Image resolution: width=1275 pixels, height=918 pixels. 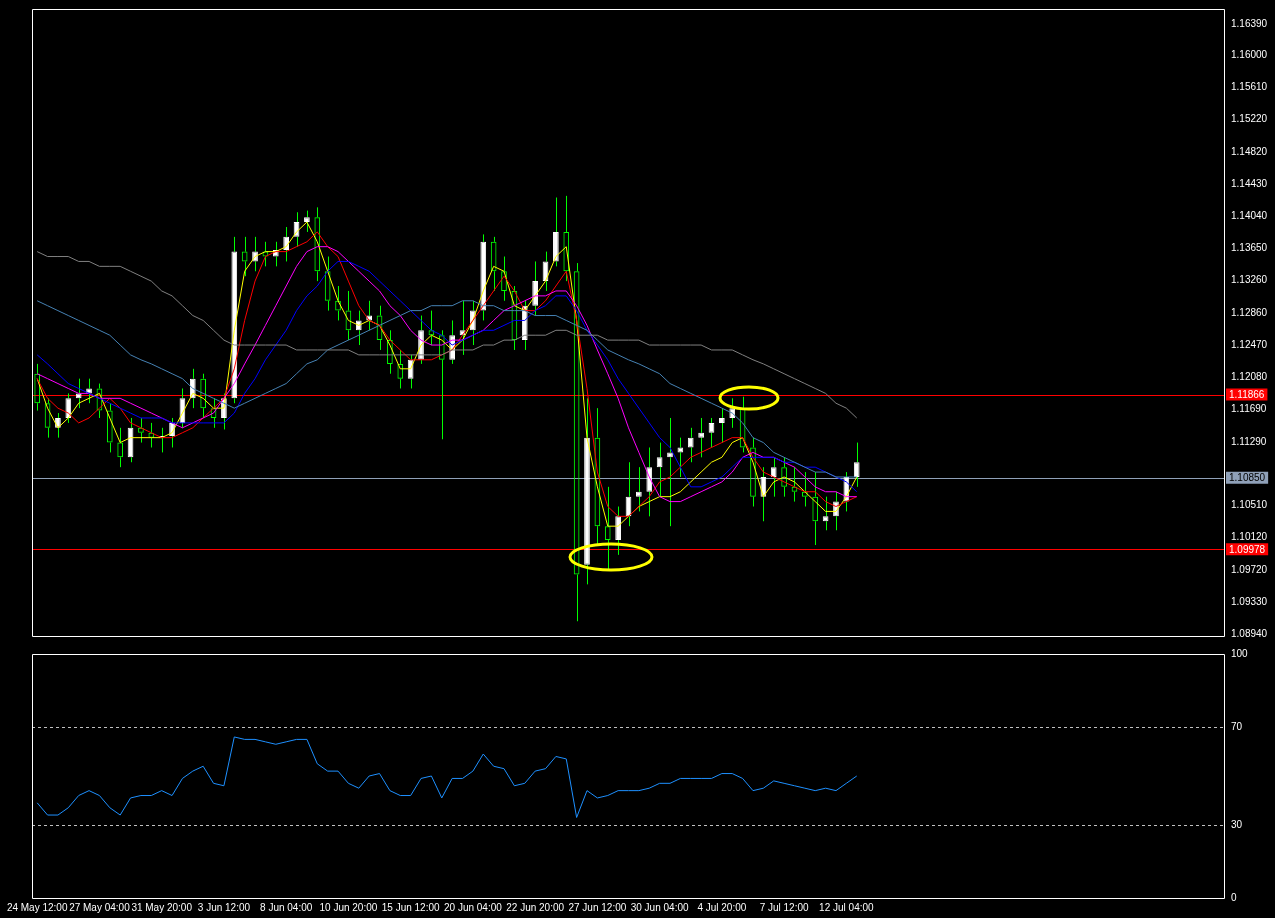 I want to click on y-tick-label: 1.14040, so click(x=1249, y=216).